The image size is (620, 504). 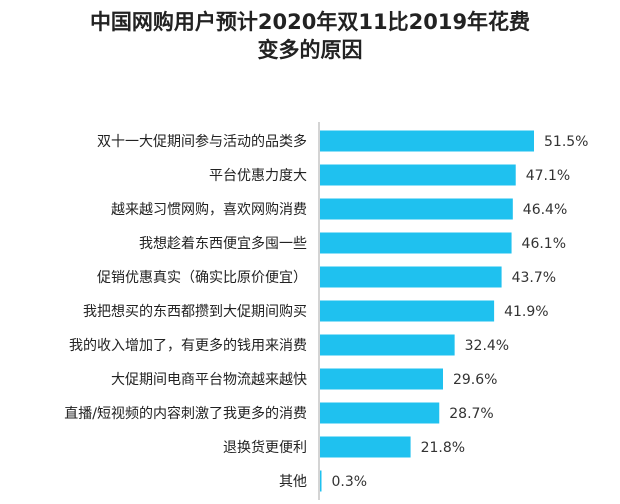 What do you see at coordinates (258, 176) in the screenshot?
I see `category-label: 平台优惠力度大` at bounding box center [258, 176].